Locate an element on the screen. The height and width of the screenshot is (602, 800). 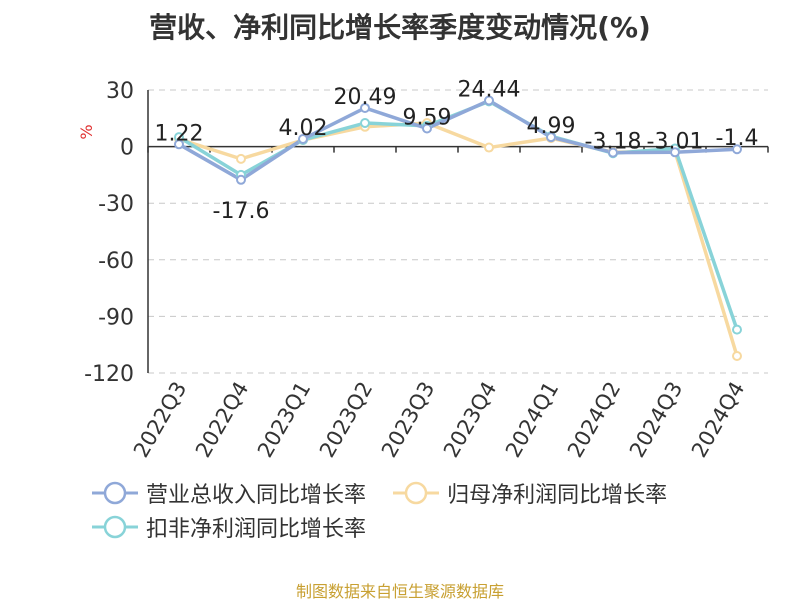
legend-label-revenue: 营业总收入同比增长率 is located at coordinates (256, 495).